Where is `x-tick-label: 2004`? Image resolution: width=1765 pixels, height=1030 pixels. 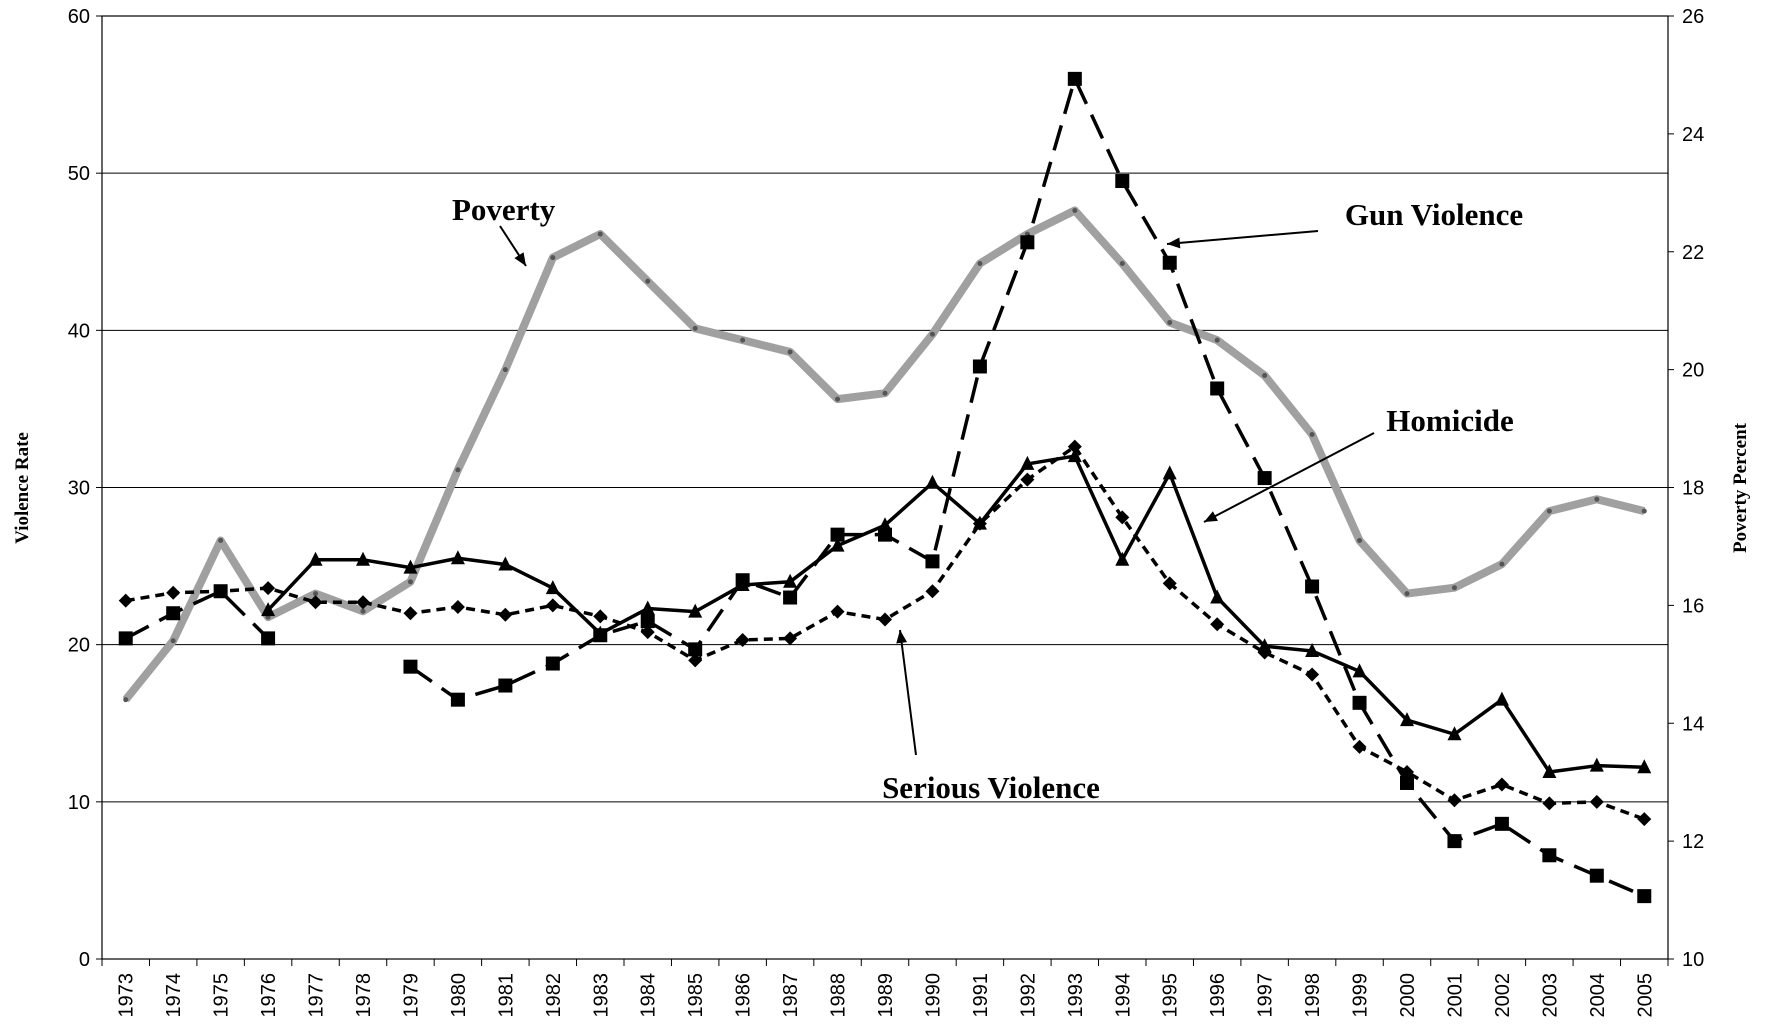 x-tick-label: 2004 is located at coordinates (1598, 995).